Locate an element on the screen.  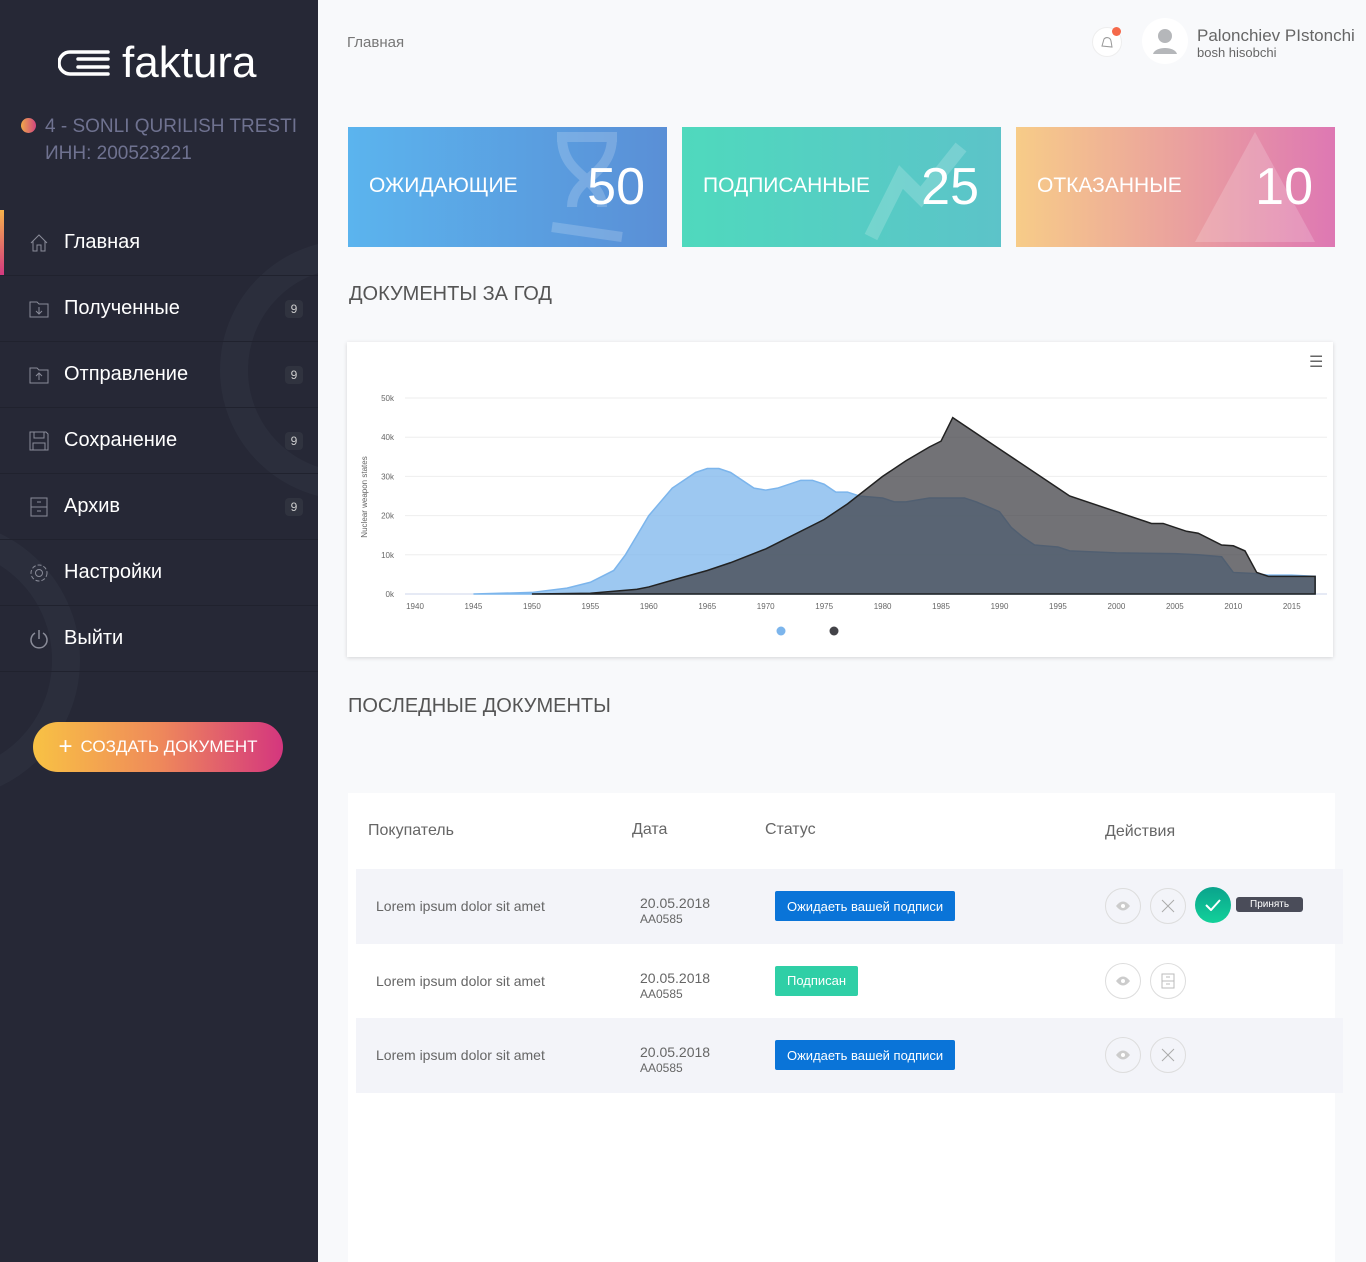
y-tick-label: 30k is located at coordinates (388, 476).